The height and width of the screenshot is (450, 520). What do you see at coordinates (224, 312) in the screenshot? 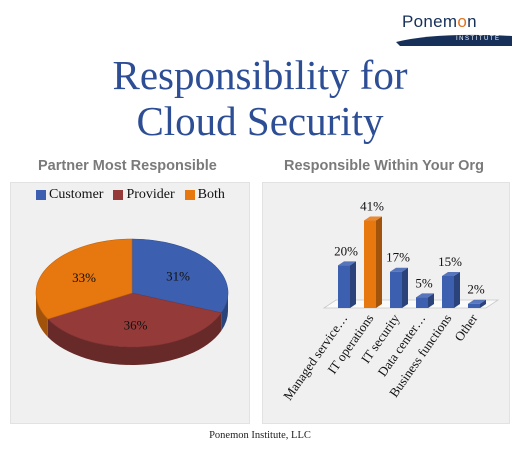
I see `pie-side-customer` at bounding box center [224, 312].